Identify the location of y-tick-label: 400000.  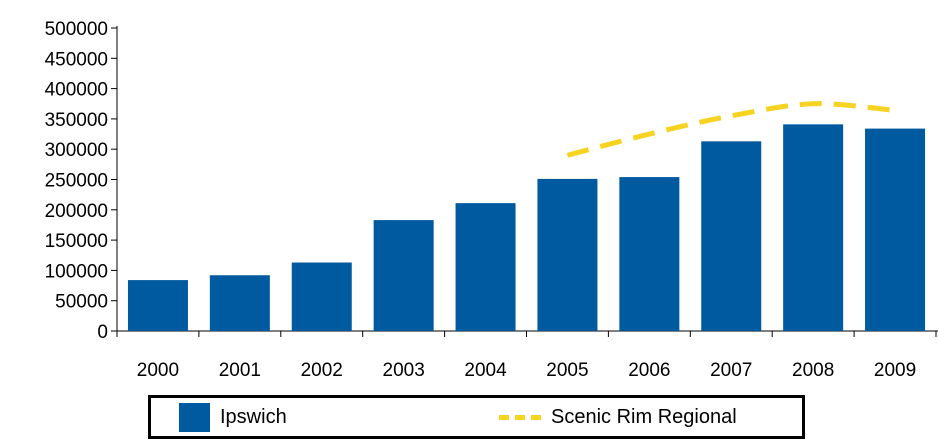
(76, 90).